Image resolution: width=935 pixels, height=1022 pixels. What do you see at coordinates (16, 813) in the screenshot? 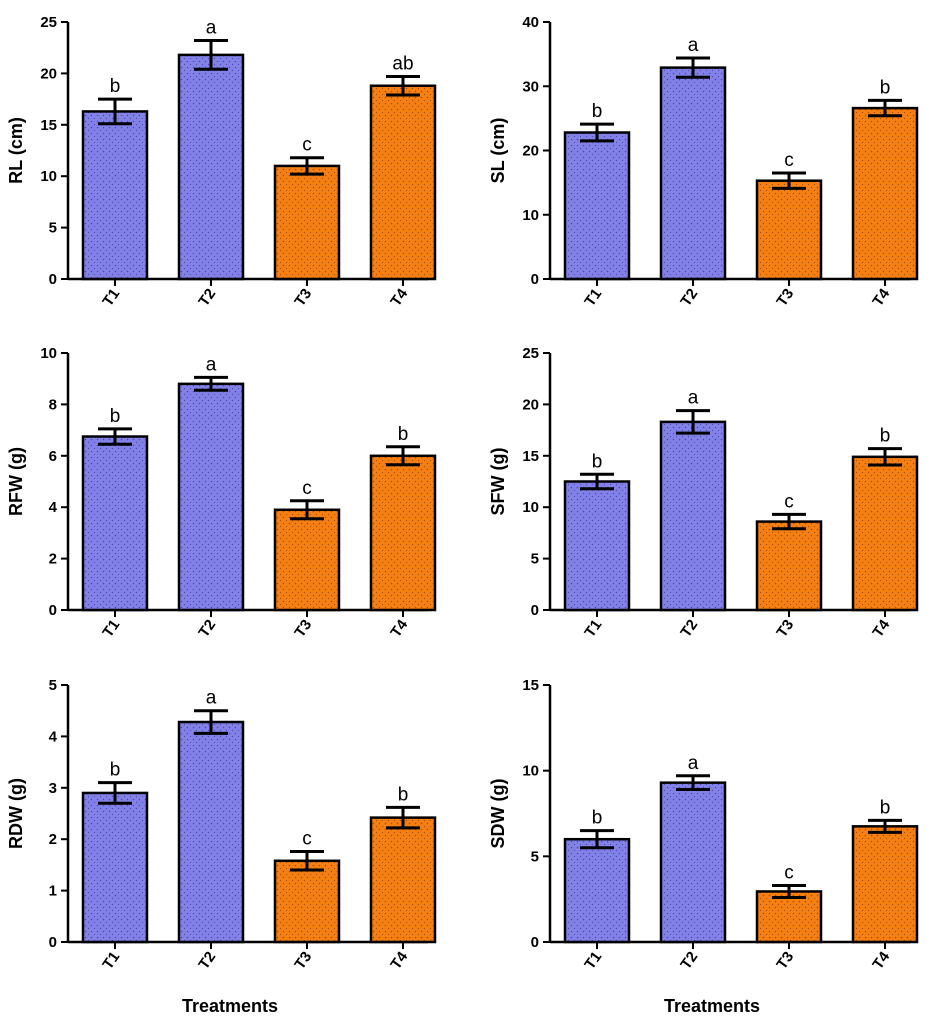
I see `y-axis-title: RDW (g)` at bounding box center [16, 813].